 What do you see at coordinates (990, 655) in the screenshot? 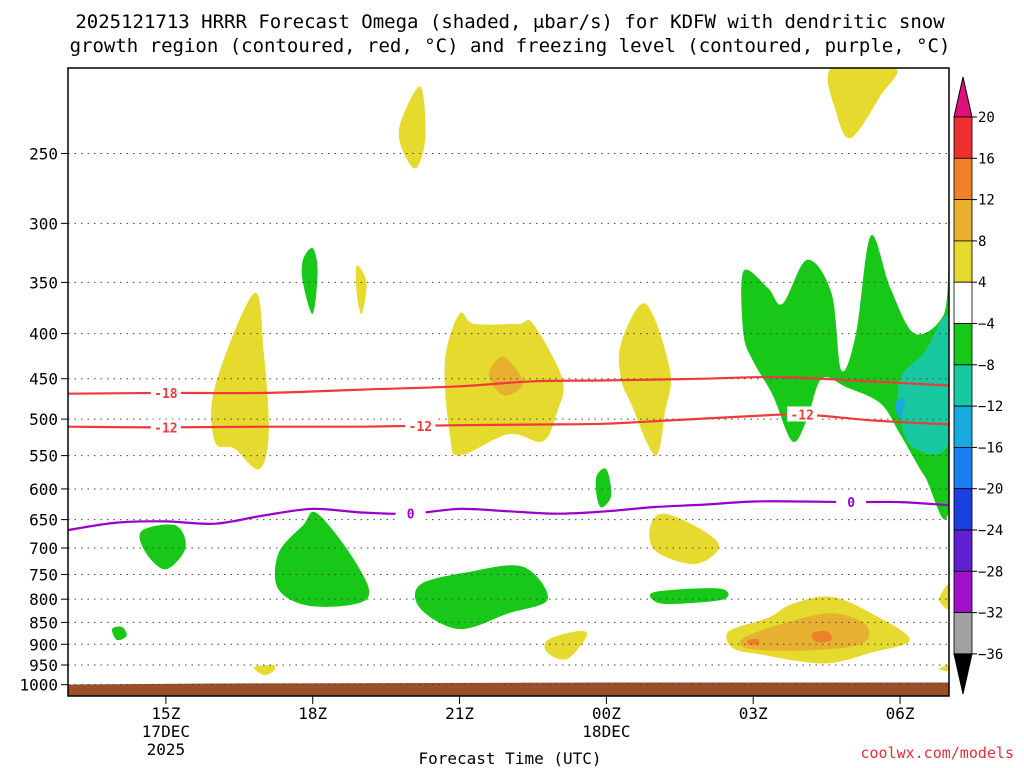
I see `colorbar-label-13: −36` at bounding box center [990, 655].